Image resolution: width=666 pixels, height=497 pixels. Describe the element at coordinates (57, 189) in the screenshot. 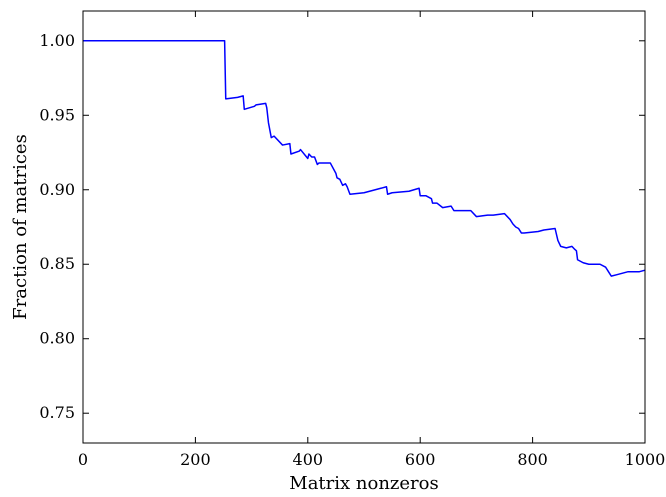

I see `y-tick-label: 0.90` at that location.